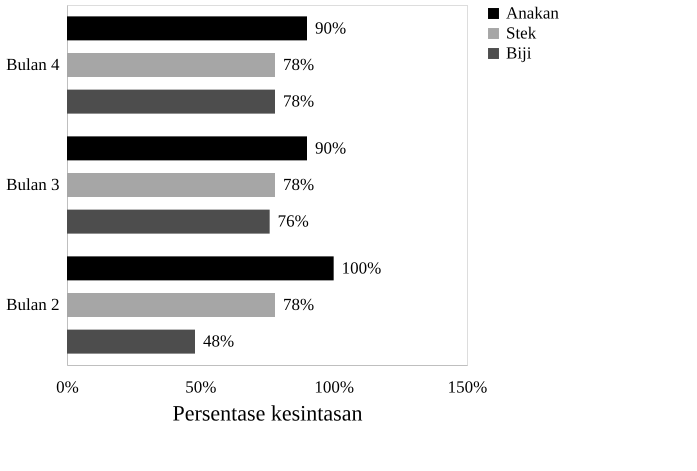  Describe the element at coordinates (521, 33) in the screenshot. I see `legend-label: Stek` at that location.